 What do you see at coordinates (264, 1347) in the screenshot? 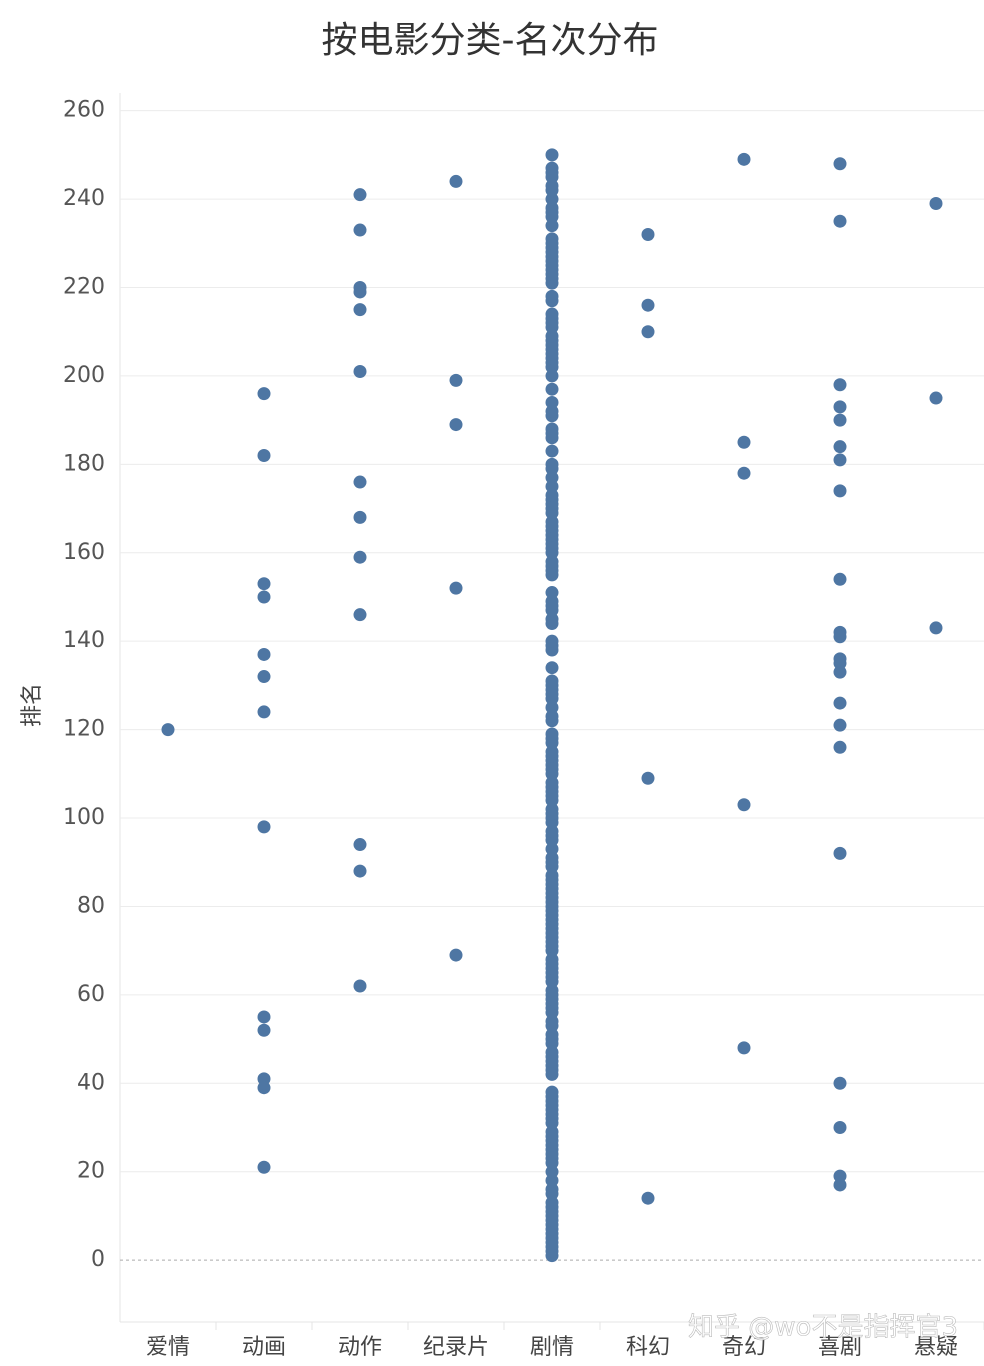
I see `x-tick-label: 动画` at bounding box center [264, 1347].